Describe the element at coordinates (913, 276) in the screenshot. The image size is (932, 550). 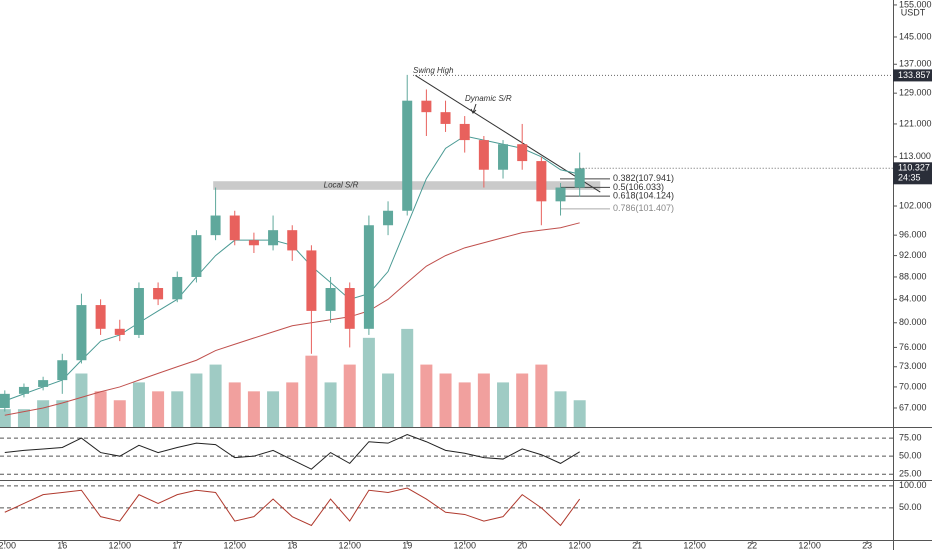
I see `y-tick-label: 88.000` at that location.